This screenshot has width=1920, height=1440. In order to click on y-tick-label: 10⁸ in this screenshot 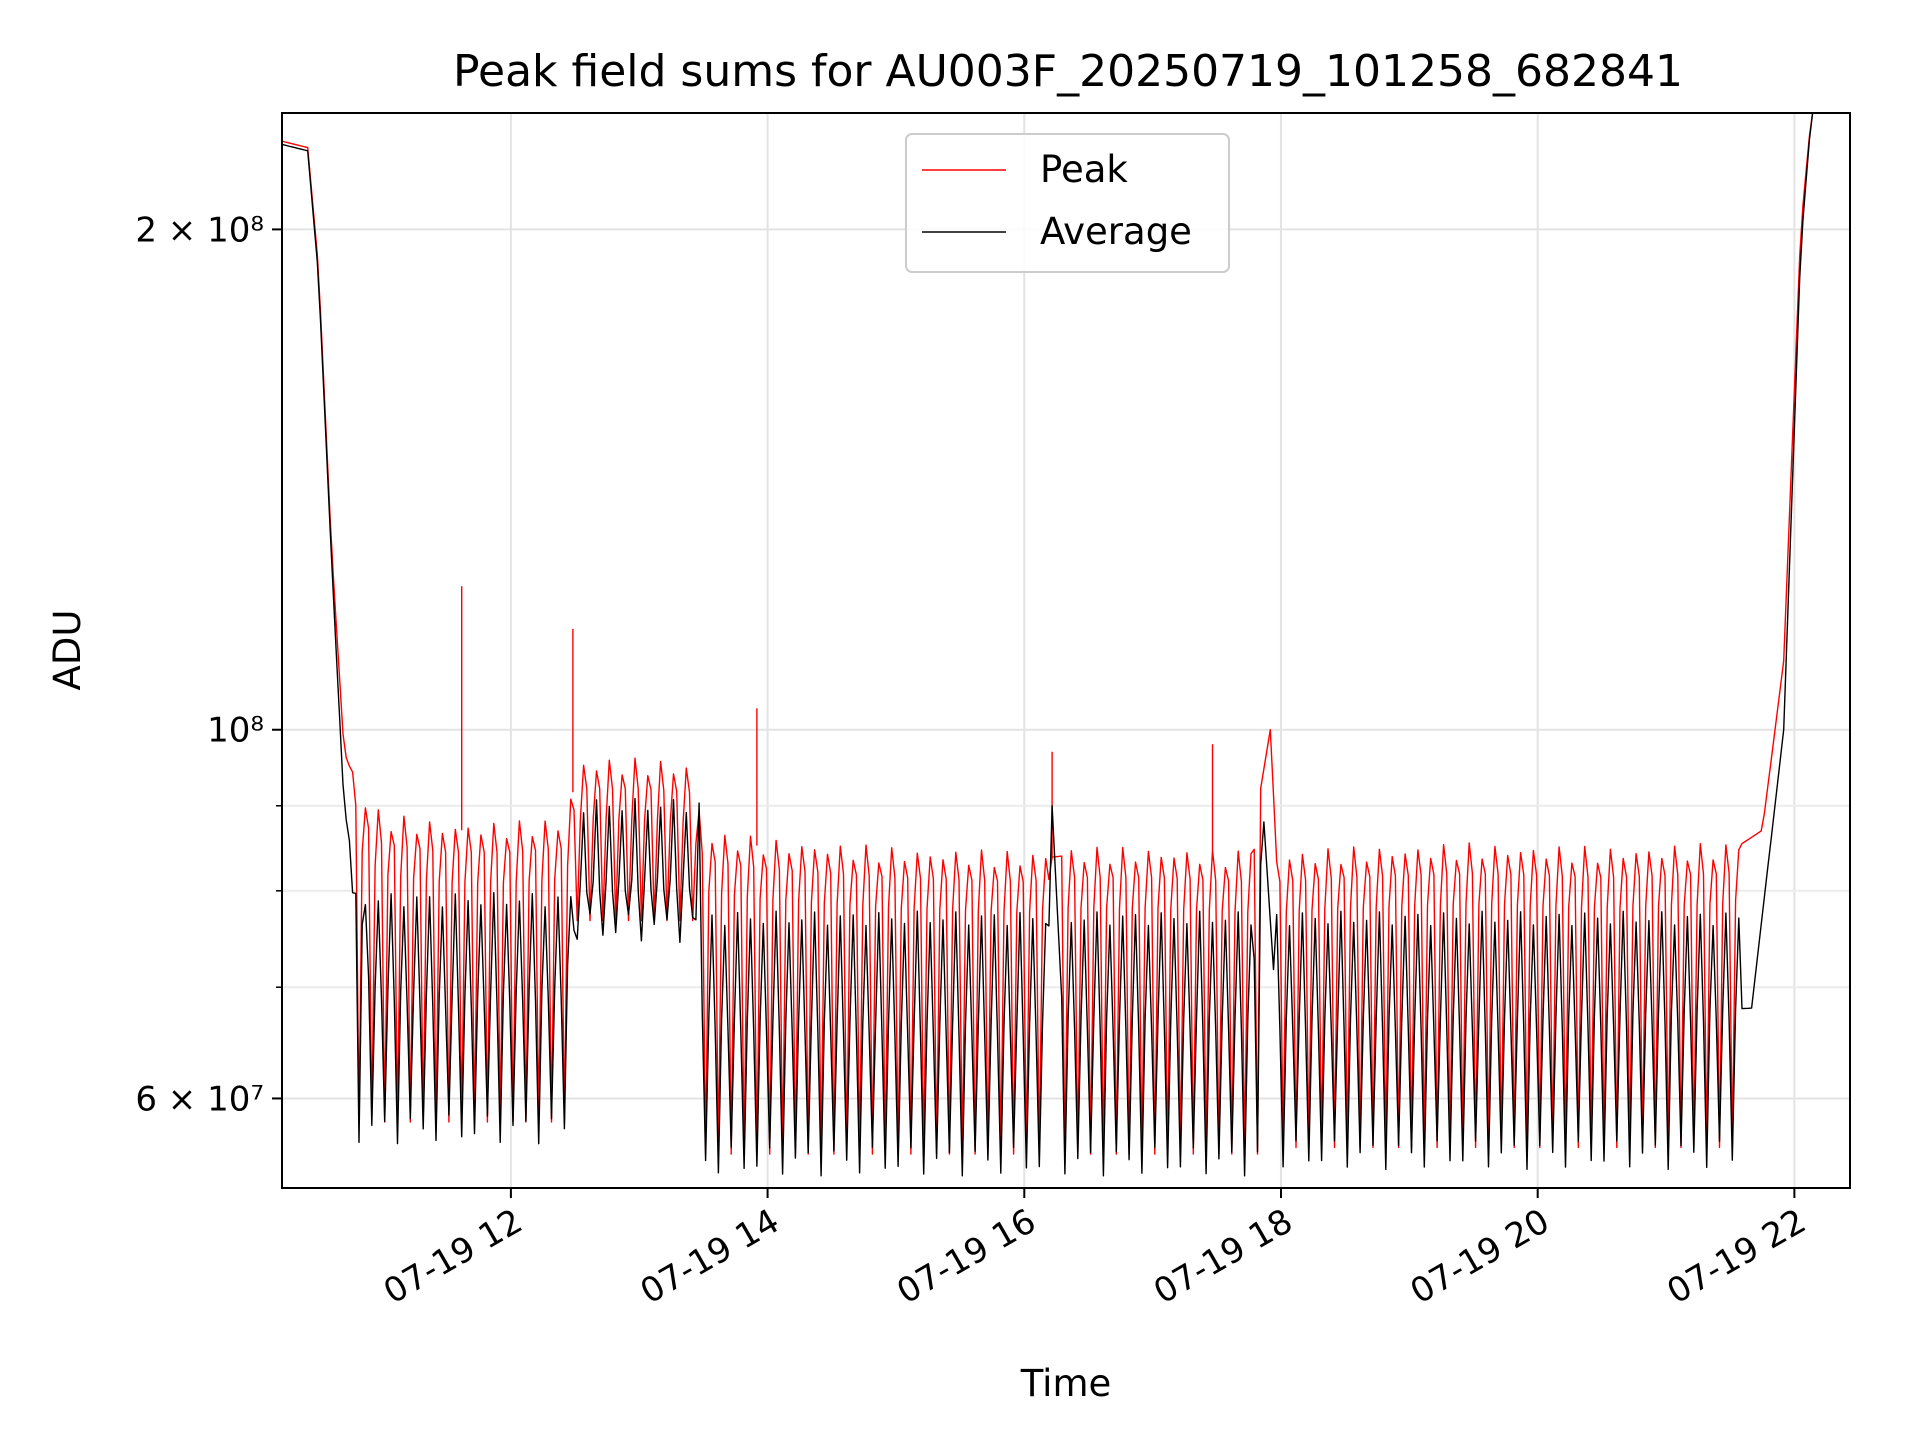, I will do `click(235, 731)`.